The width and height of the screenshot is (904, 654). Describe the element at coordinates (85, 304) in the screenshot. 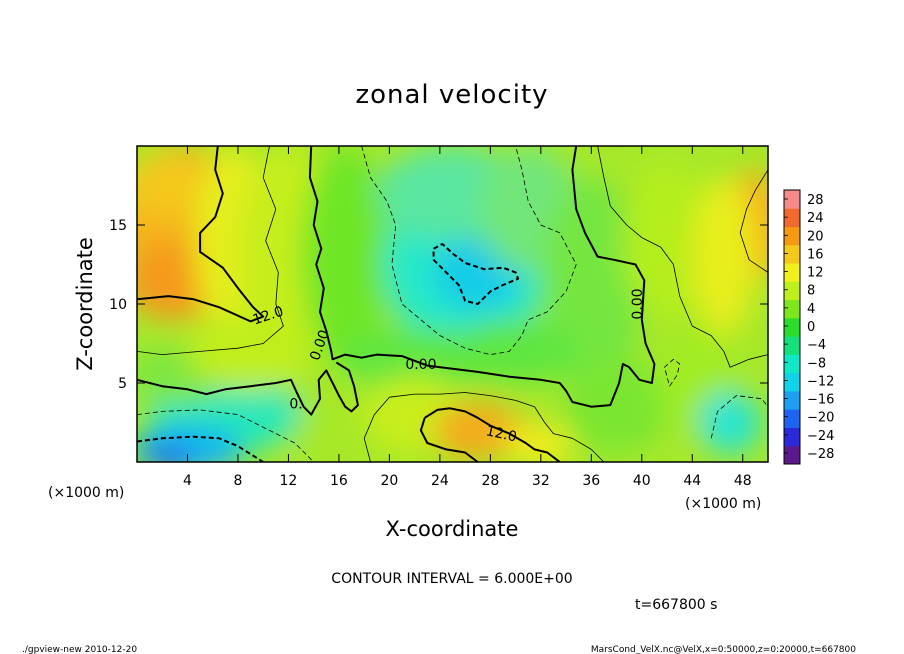

I see `y-axis-label: Z-coordinate` at that location.